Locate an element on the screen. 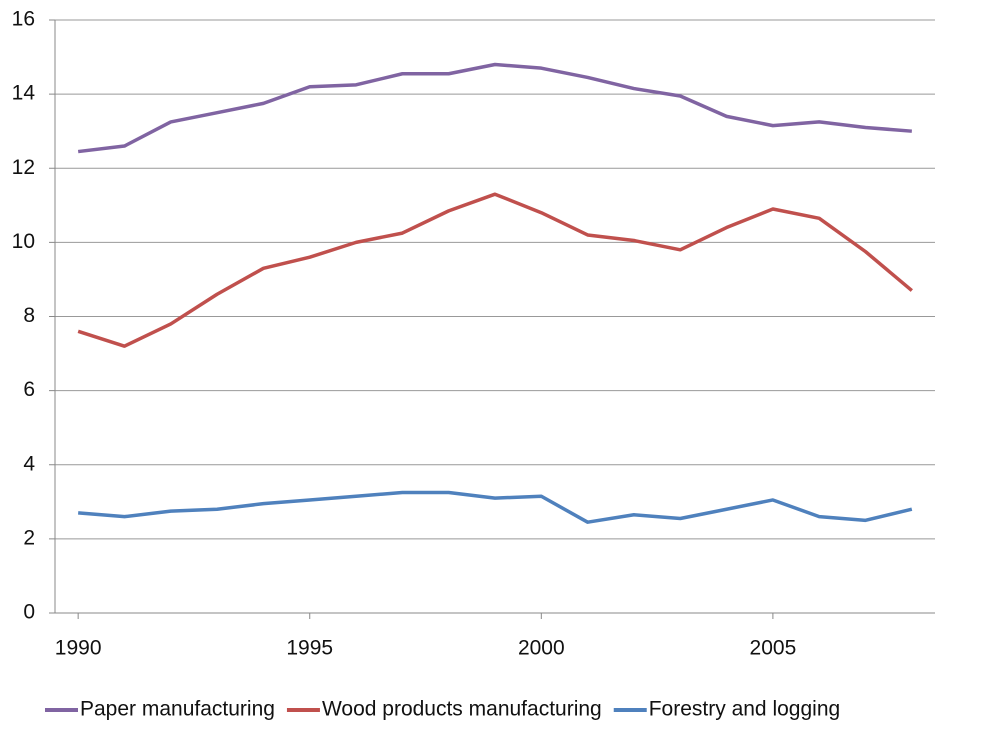  y-tick-label: 8 is located at coordinates (29, 315).